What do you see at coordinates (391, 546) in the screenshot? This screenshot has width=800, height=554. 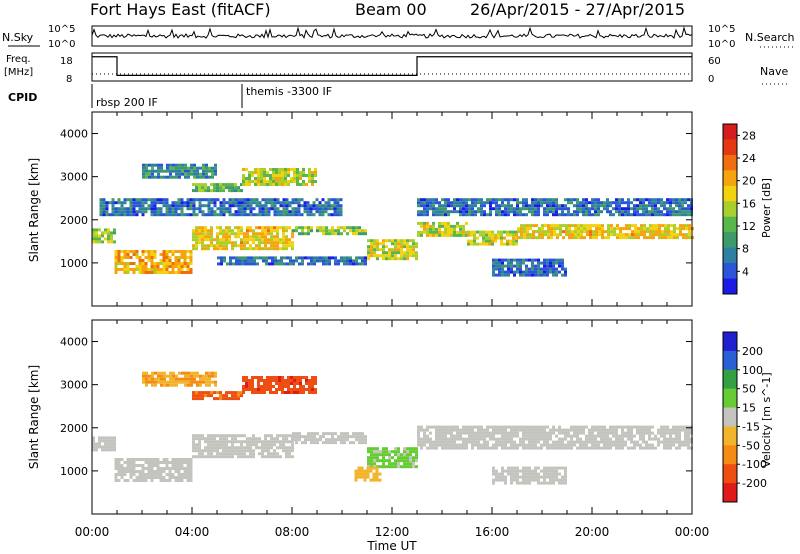 I see `time-axis-label: Time UT` at bounding box center [391, 546].